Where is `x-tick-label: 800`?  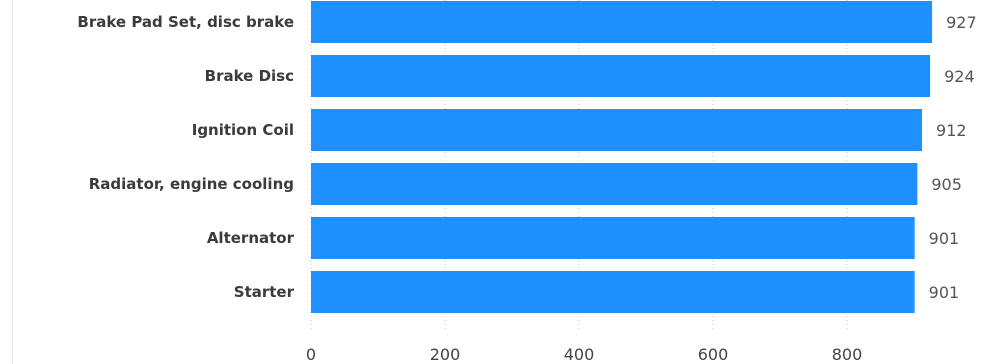
x-tick-label: 800 is located at coordinates (847, 354).